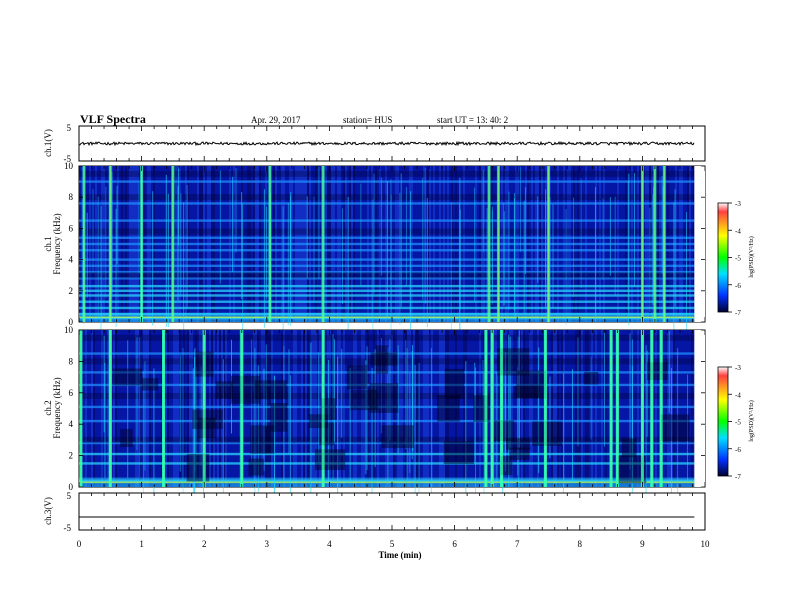  Describe the element at coordinates (48, 243) in the screenshot. I see `ch1-spec-ylabel: ch.1` at that location.